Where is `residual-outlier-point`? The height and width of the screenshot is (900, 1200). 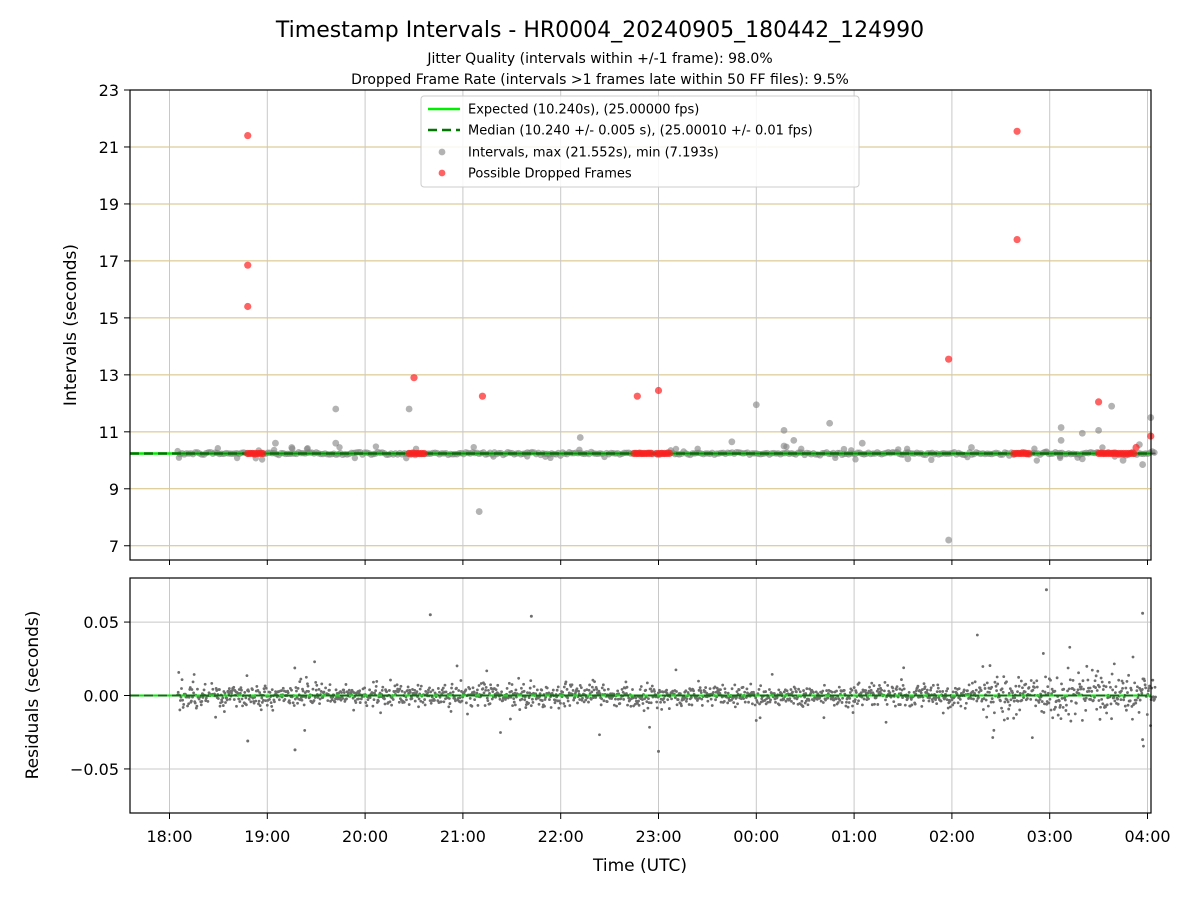 residual-outlier-point is located at coordinates (248, 741).